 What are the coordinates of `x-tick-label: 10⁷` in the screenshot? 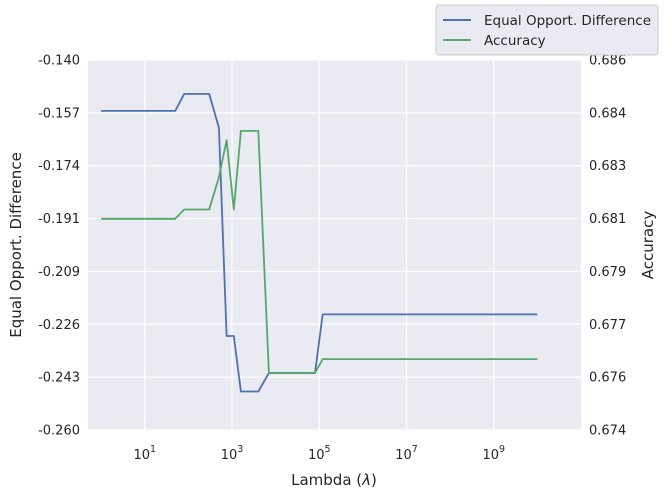 It's located at (406, 453).